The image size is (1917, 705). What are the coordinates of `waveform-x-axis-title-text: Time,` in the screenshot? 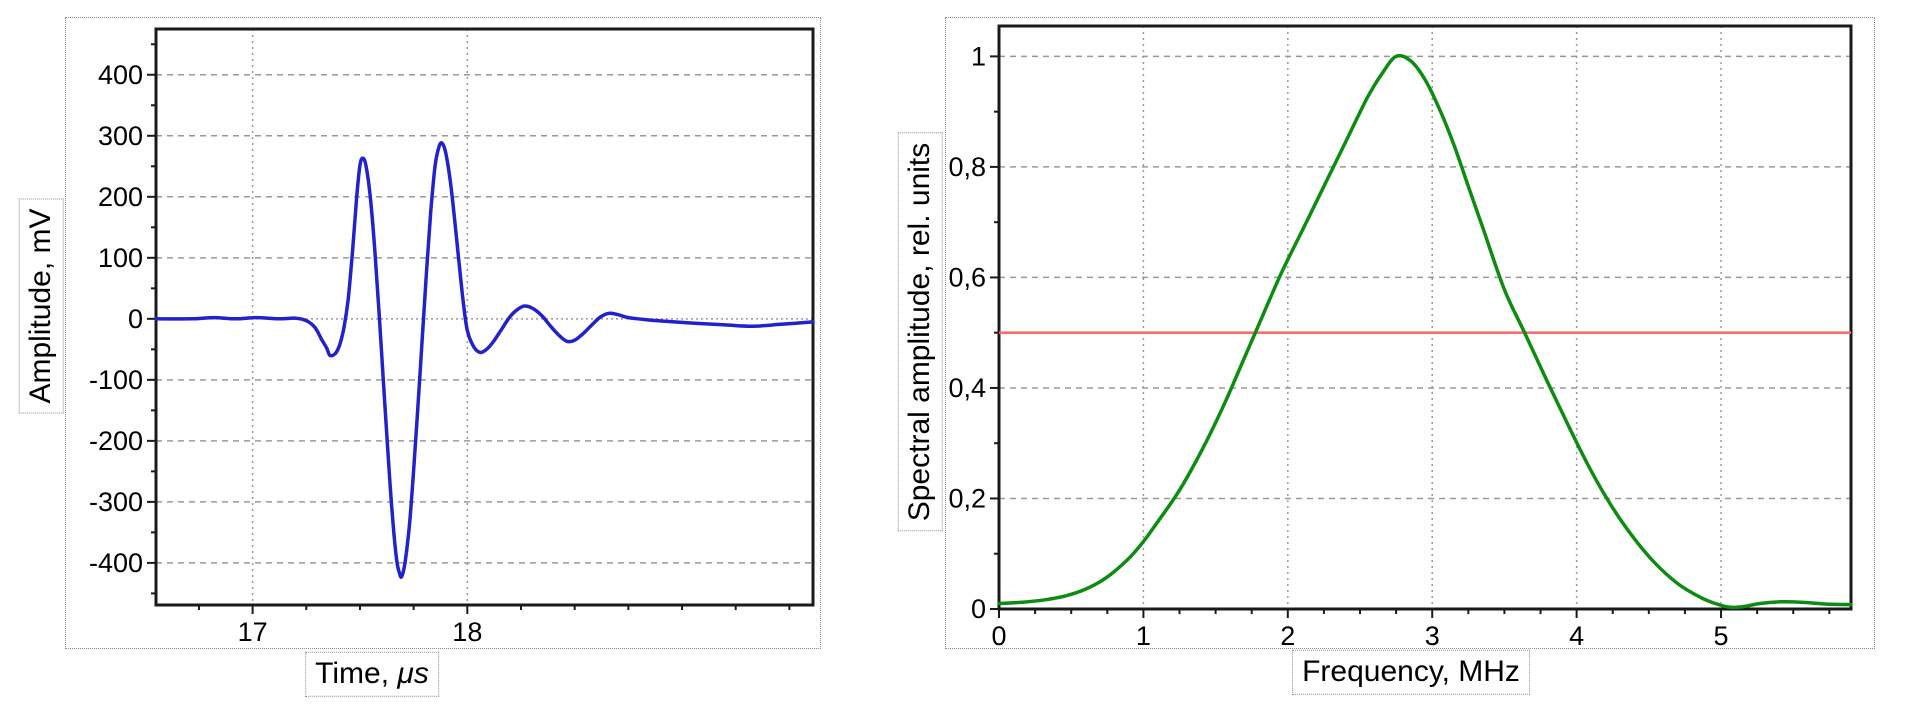 It's located at (356, 673).